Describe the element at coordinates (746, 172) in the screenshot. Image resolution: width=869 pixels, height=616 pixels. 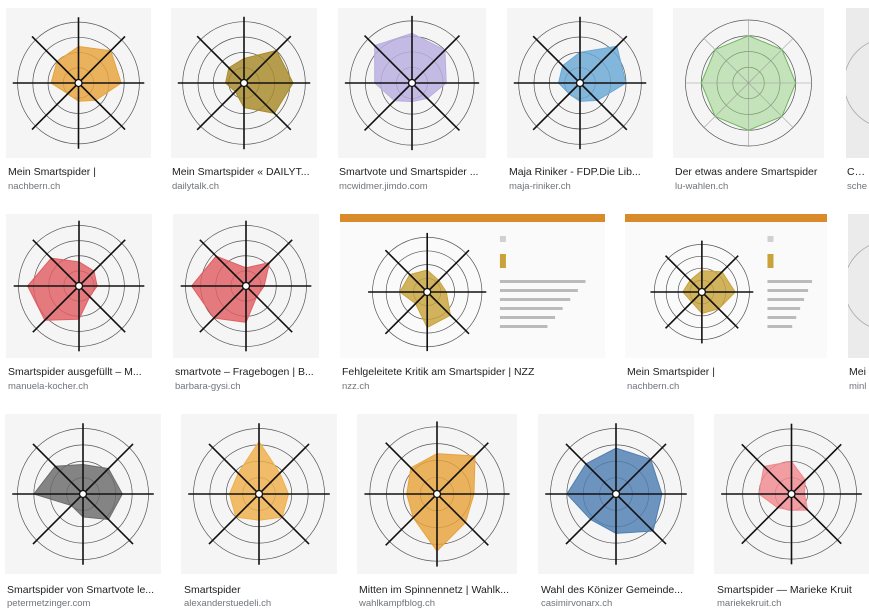
I see `result-title: Der etwas andere Smartspider` at that location.